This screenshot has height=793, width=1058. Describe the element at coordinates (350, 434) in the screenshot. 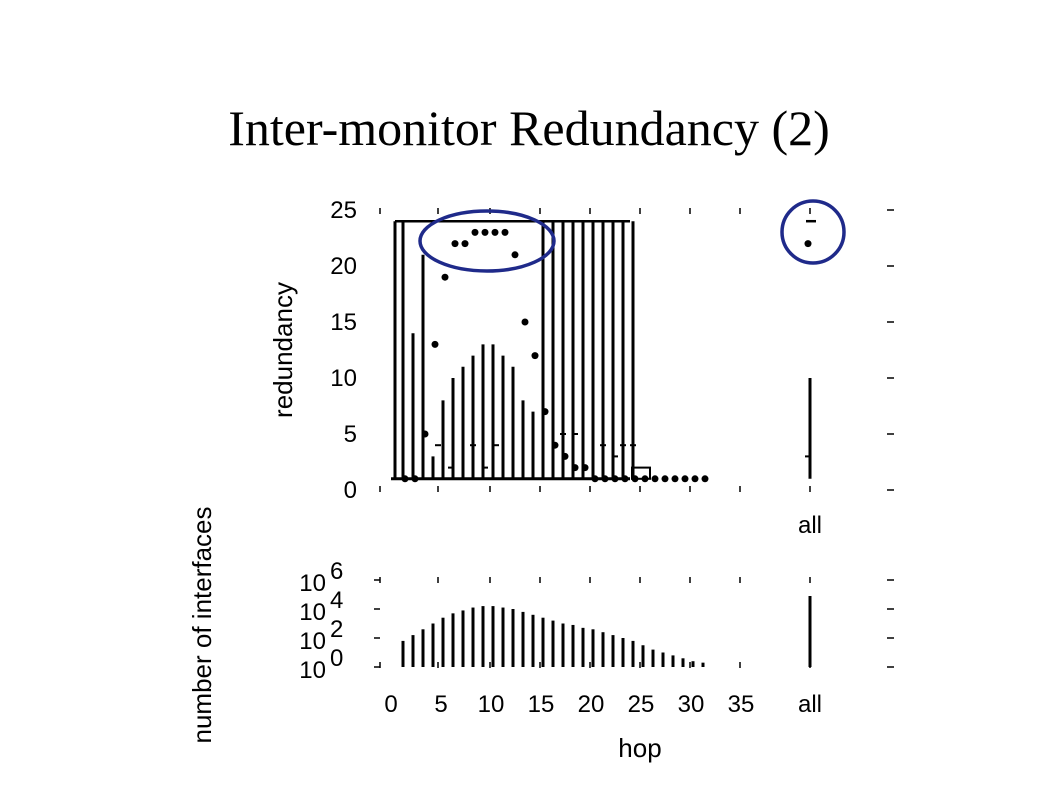

I see `y-tick-label: 5` at that location.